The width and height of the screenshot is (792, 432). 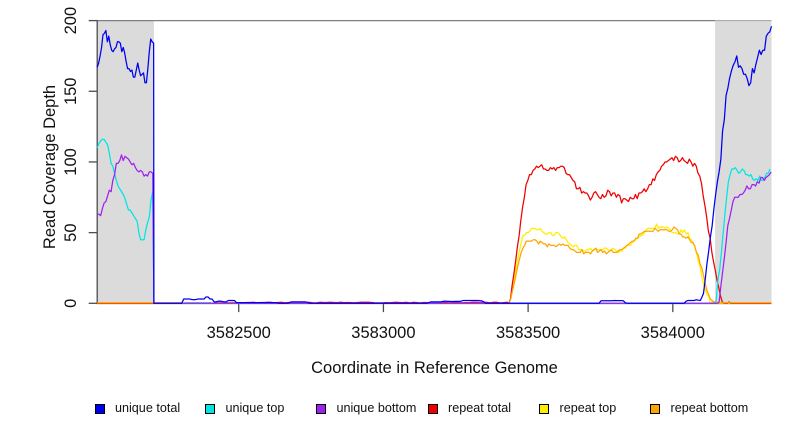 I want to click on legend-label: repeat top, so click(x=588, y=408).